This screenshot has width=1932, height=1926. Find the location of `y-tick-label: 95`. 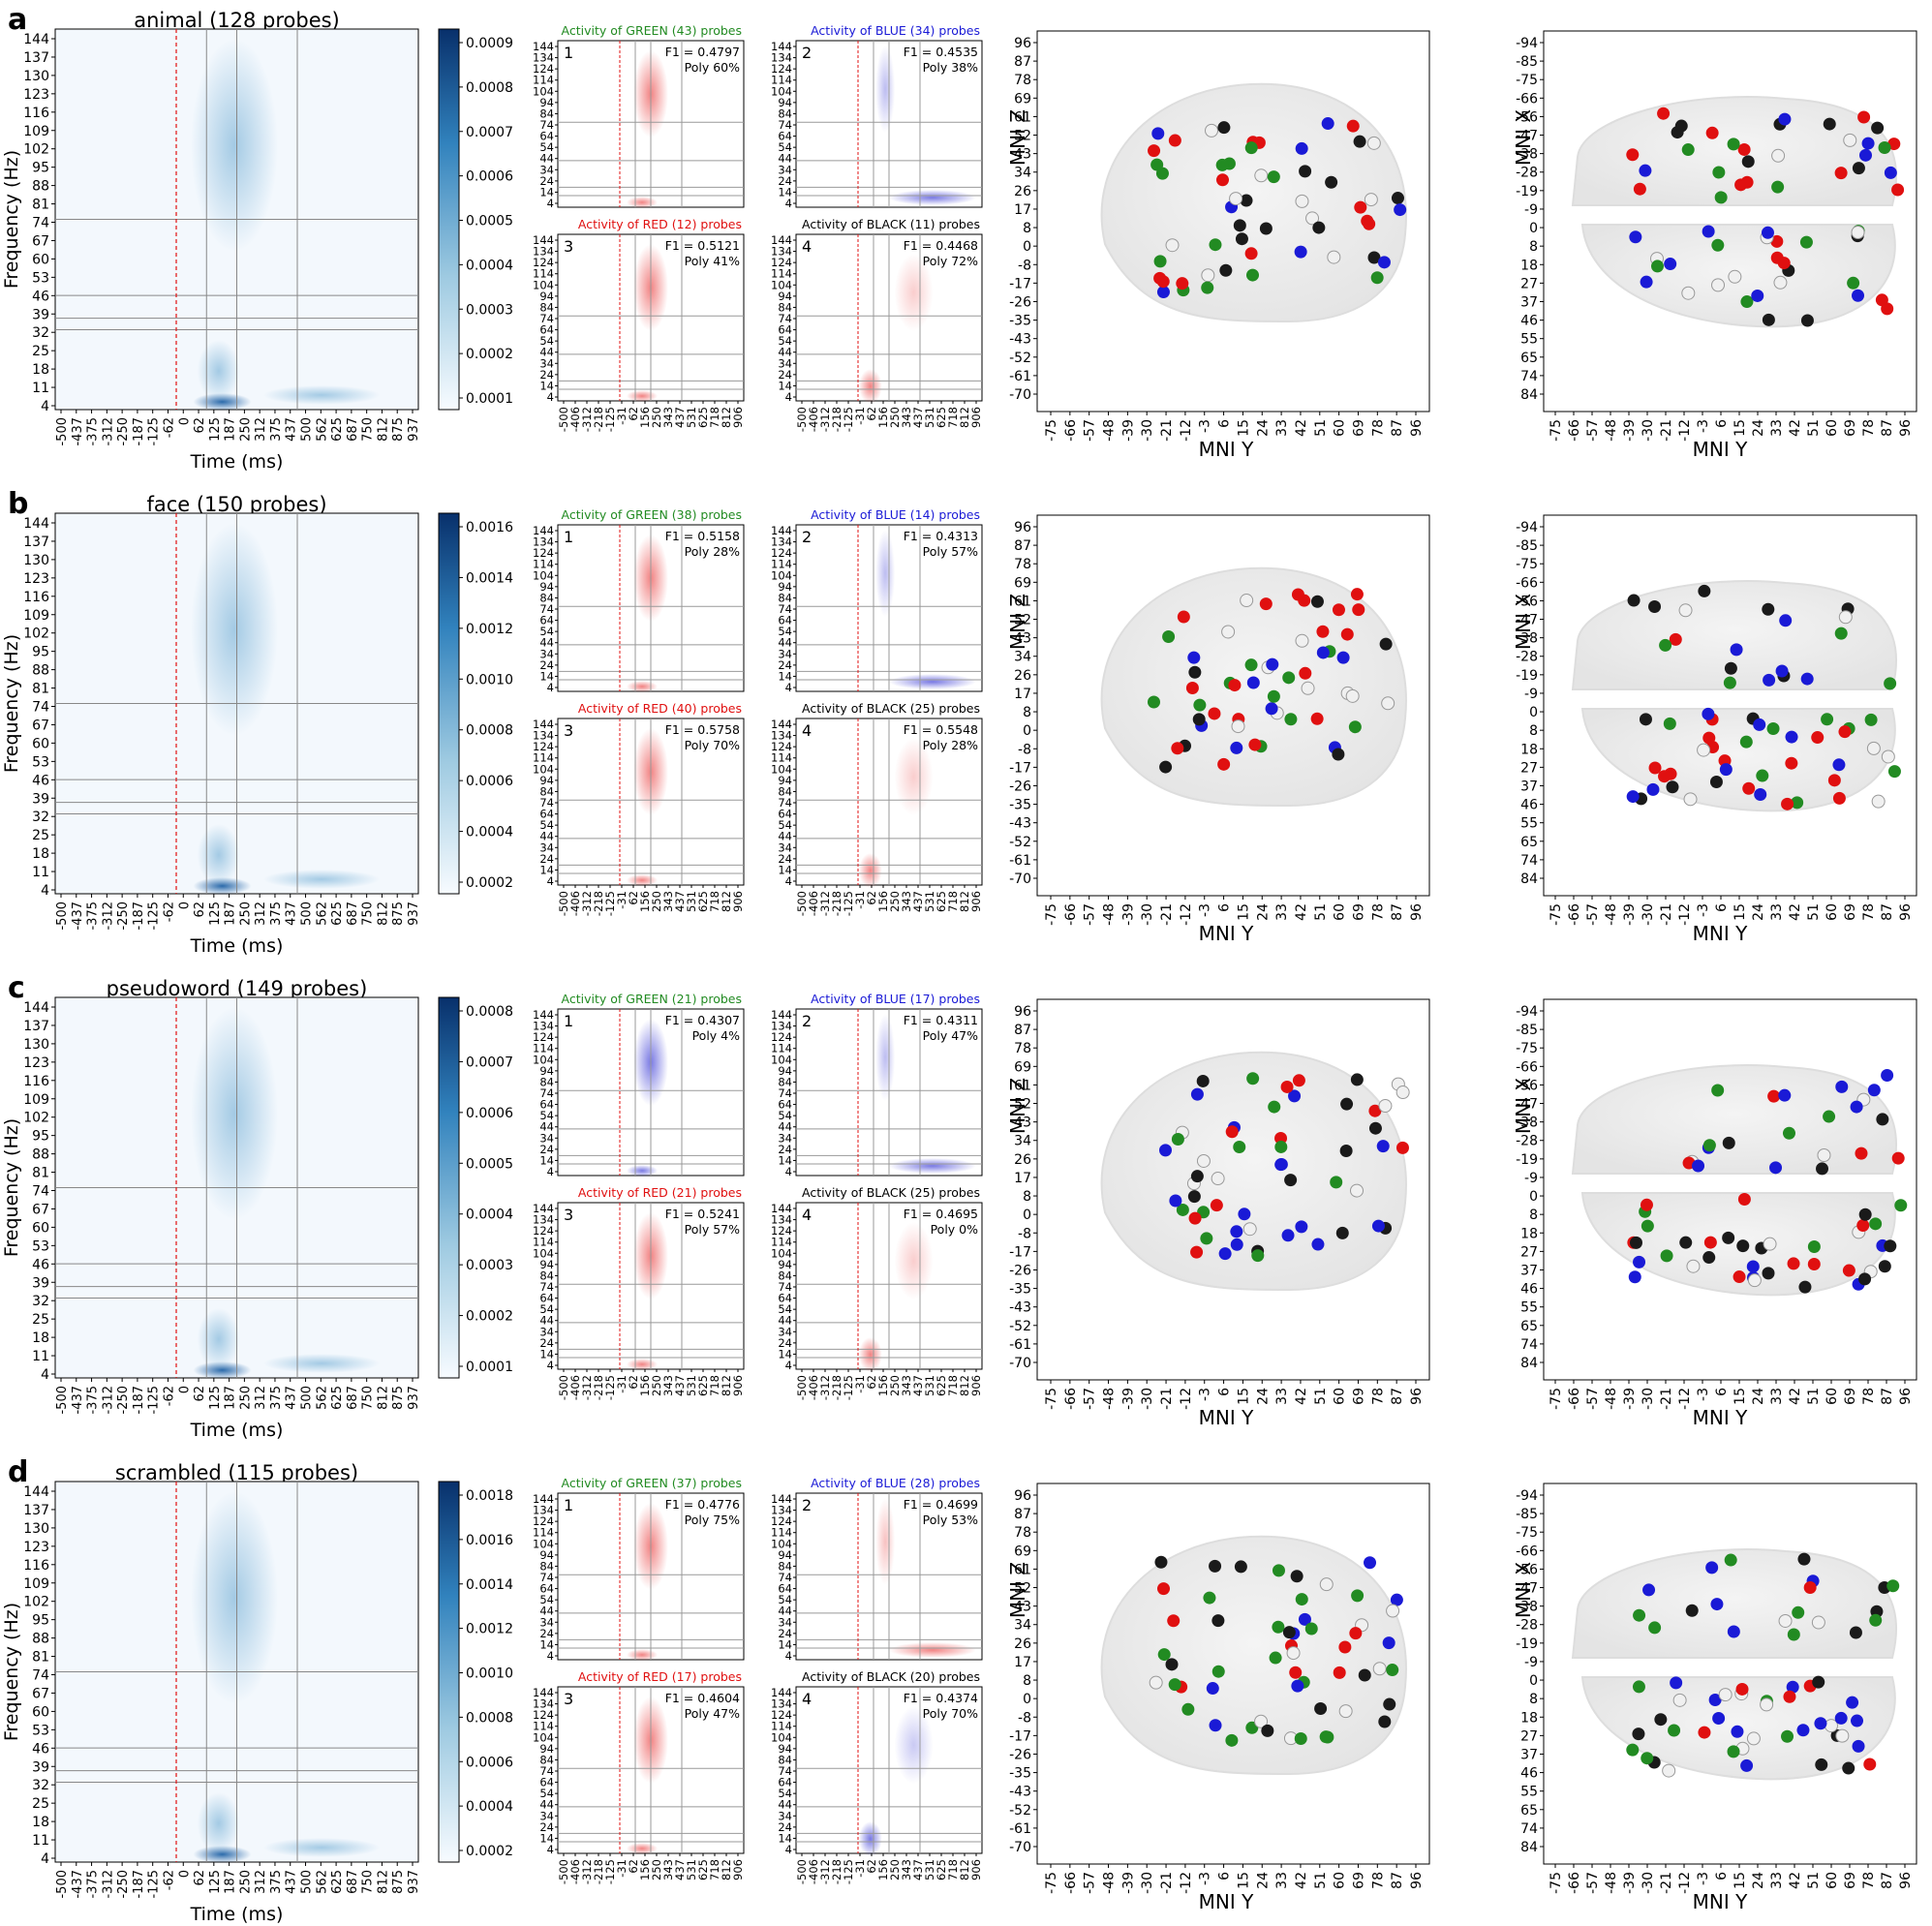

y-tick-label: 95 is located at coordinates (40, 1621).